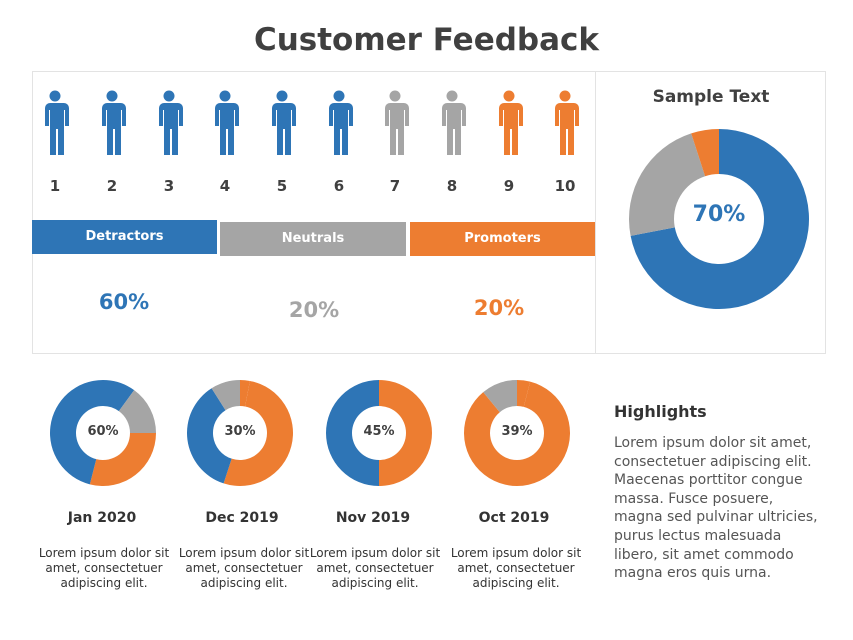 The height and width of the screenshot is (640, 853). Describe the element at coordinates (169, 186) in the screenshot. I see `scale-number: 3` at that location.